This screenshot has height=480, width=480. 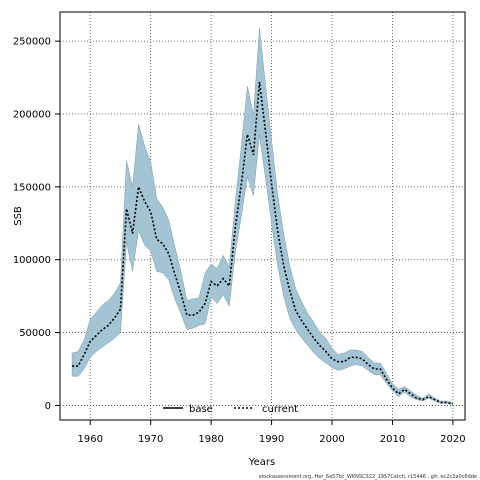 I want to click on legend-current-label: current, so click(x=280, y=409).